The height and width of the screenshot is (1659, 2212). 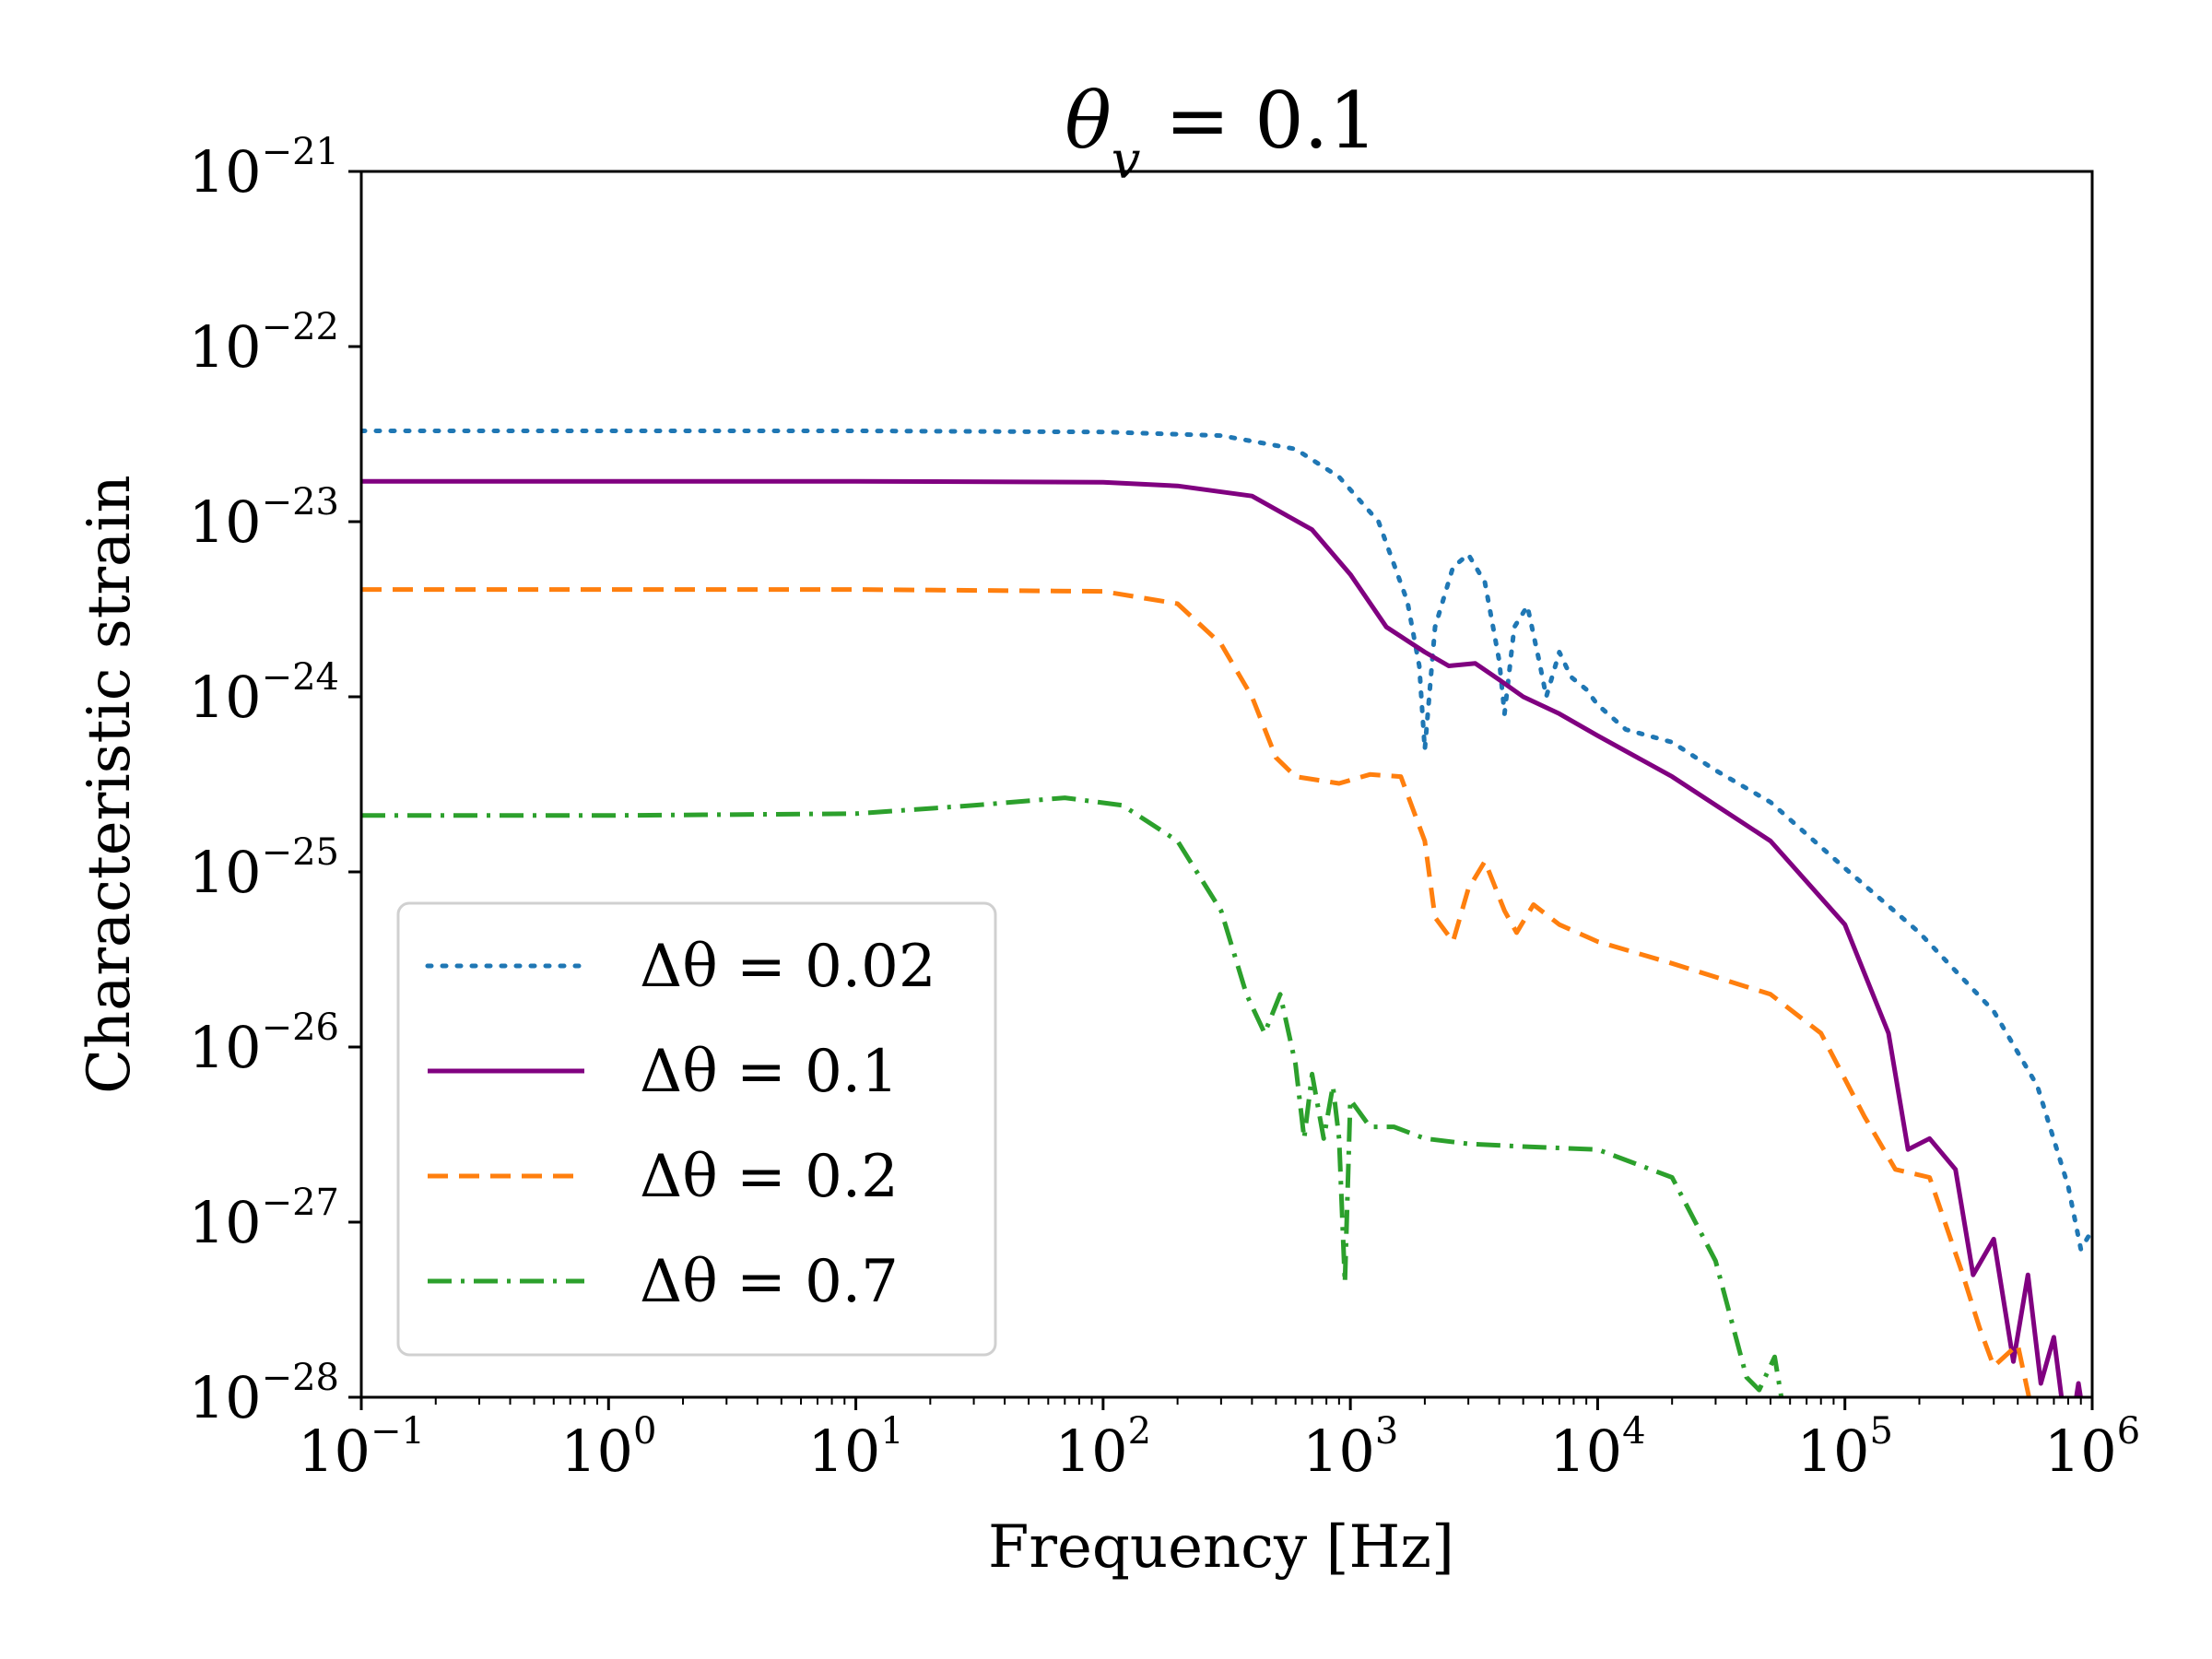 I want to click on x-tick-label: 10³, so click(x=1350, y=1447).